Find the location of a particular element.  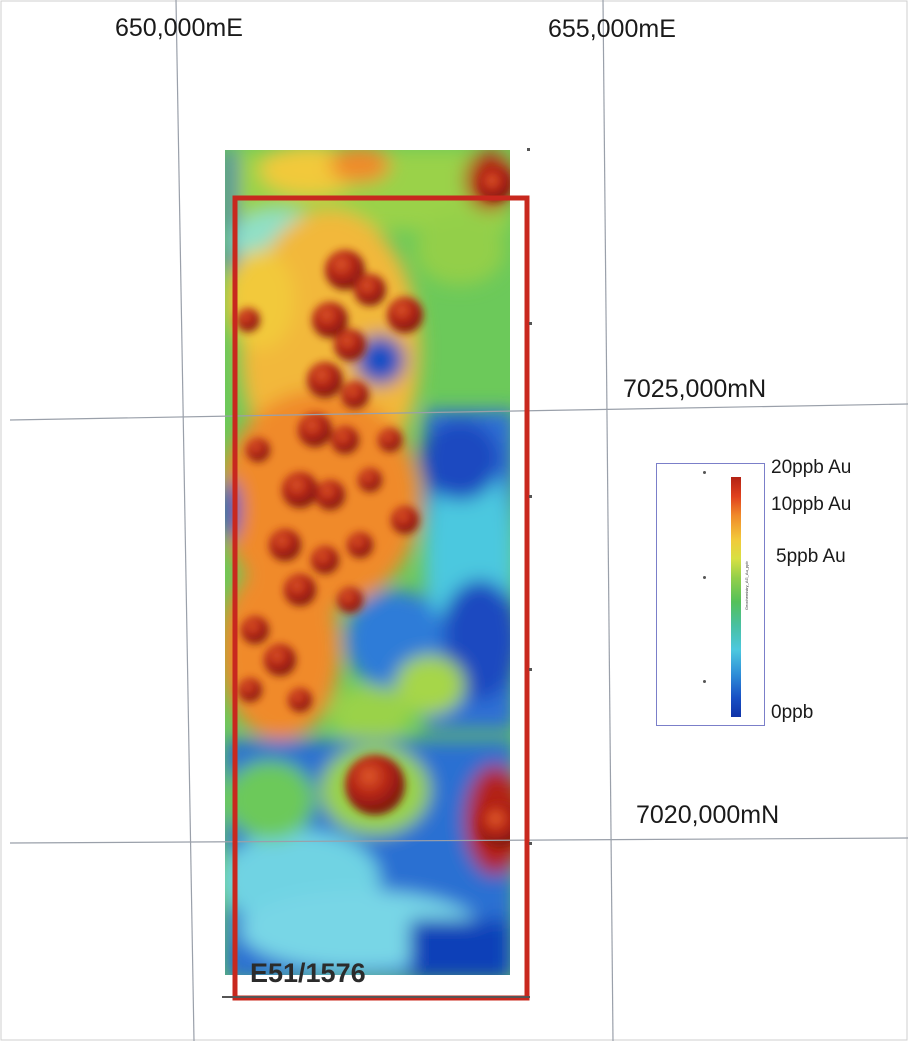

northing-label-7020000: 7020,000mN is located at coordinates (708, 815).